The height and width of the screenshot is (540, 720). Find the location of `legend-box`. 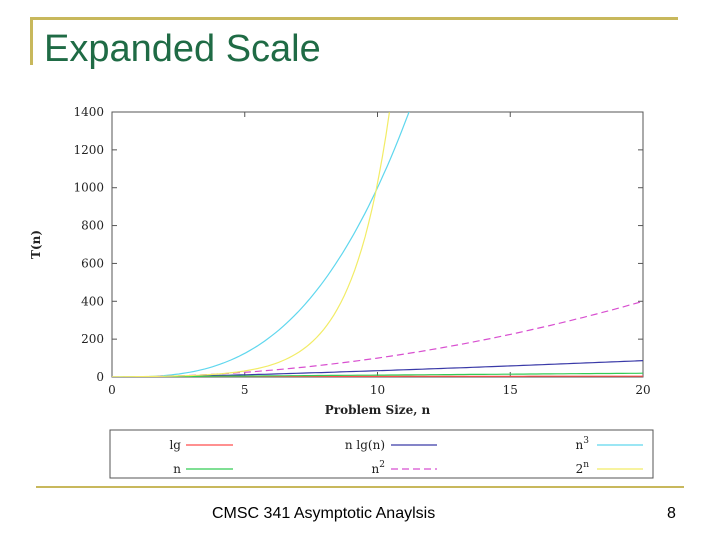

legend-box is located at coordinates (381, 454).